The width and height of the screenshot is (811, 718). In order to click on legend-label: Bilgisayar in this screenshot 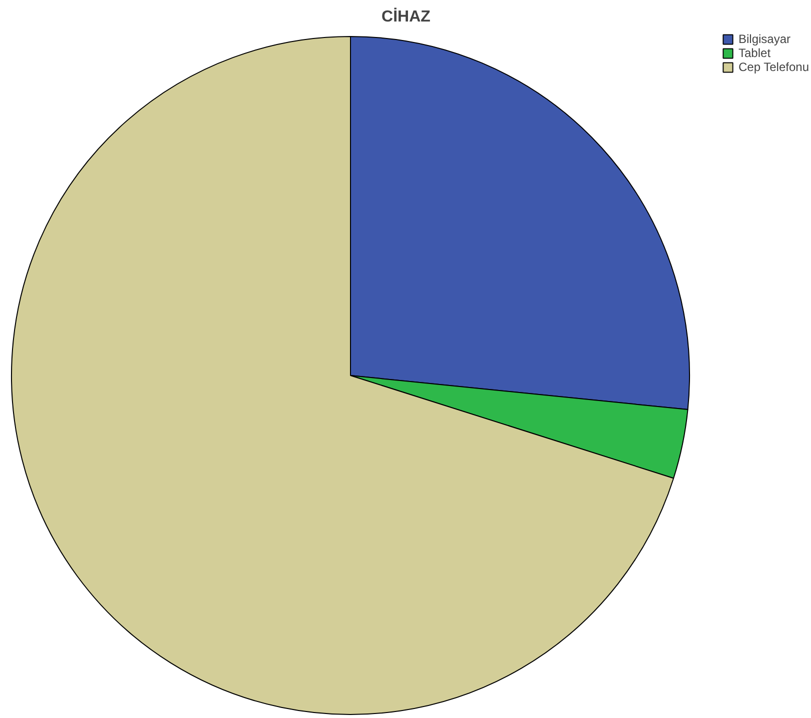, I will do `click(764, 39)`.